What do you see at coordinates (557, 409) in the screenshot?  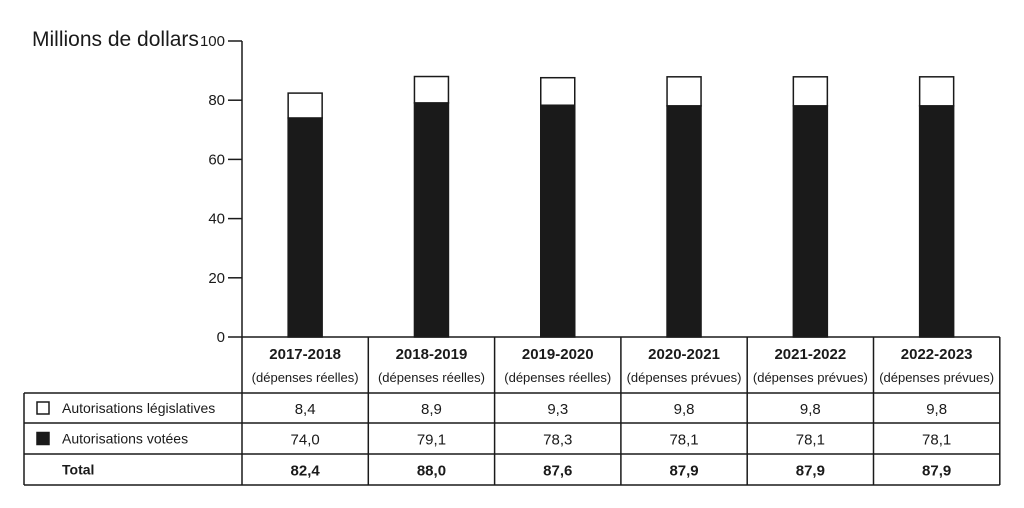 I see `cell-legislatives: 9,3` at bounding box center [557, 409].